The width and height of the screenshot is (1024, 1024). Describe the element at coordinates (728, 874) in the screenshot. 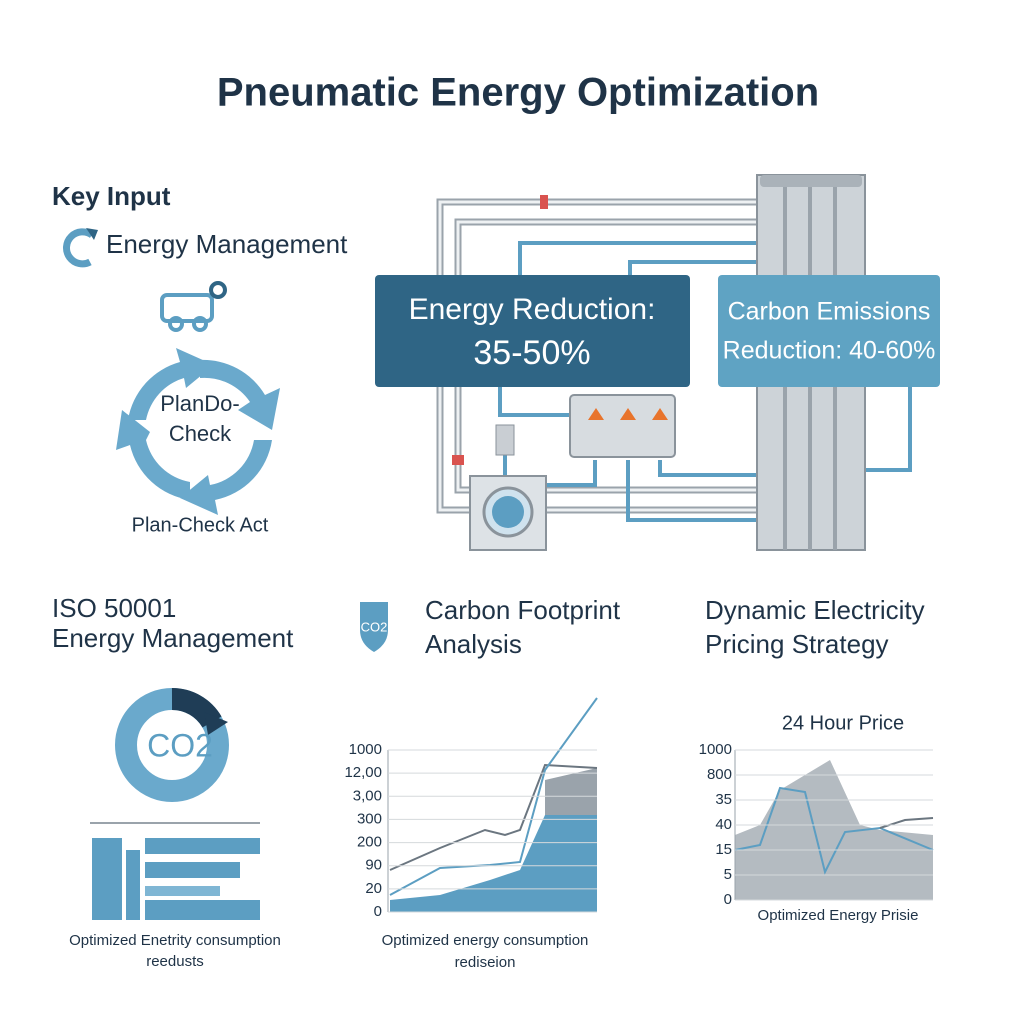

I see `y-tick-label: 5` at that location.